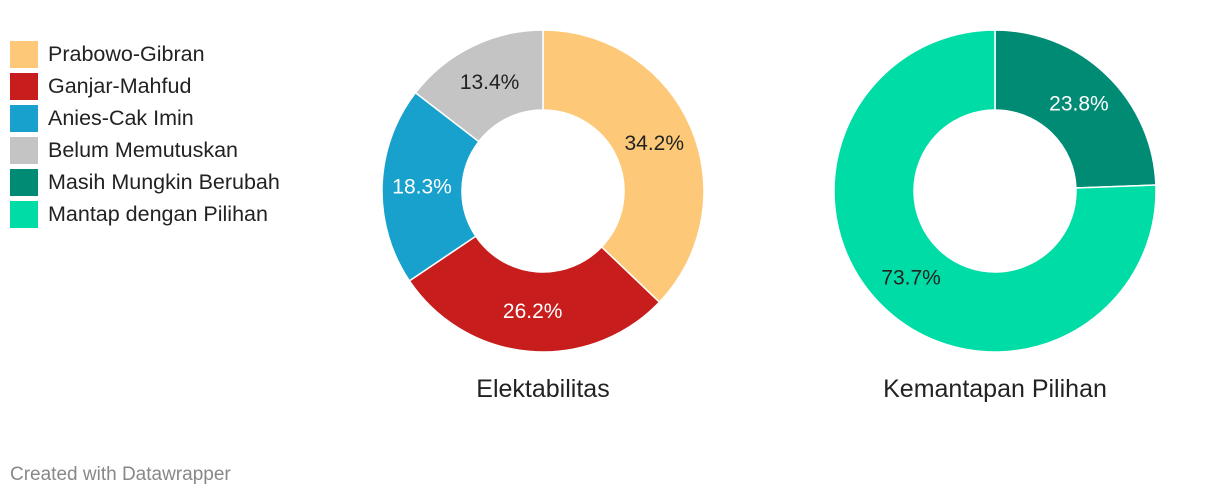 This screenshot has height=500, width=1220. What do you see at coordinates (121, 117) in the screenshot?
I see `legend-label: Anies-Cak Imin` at bounding box center [121, 117].